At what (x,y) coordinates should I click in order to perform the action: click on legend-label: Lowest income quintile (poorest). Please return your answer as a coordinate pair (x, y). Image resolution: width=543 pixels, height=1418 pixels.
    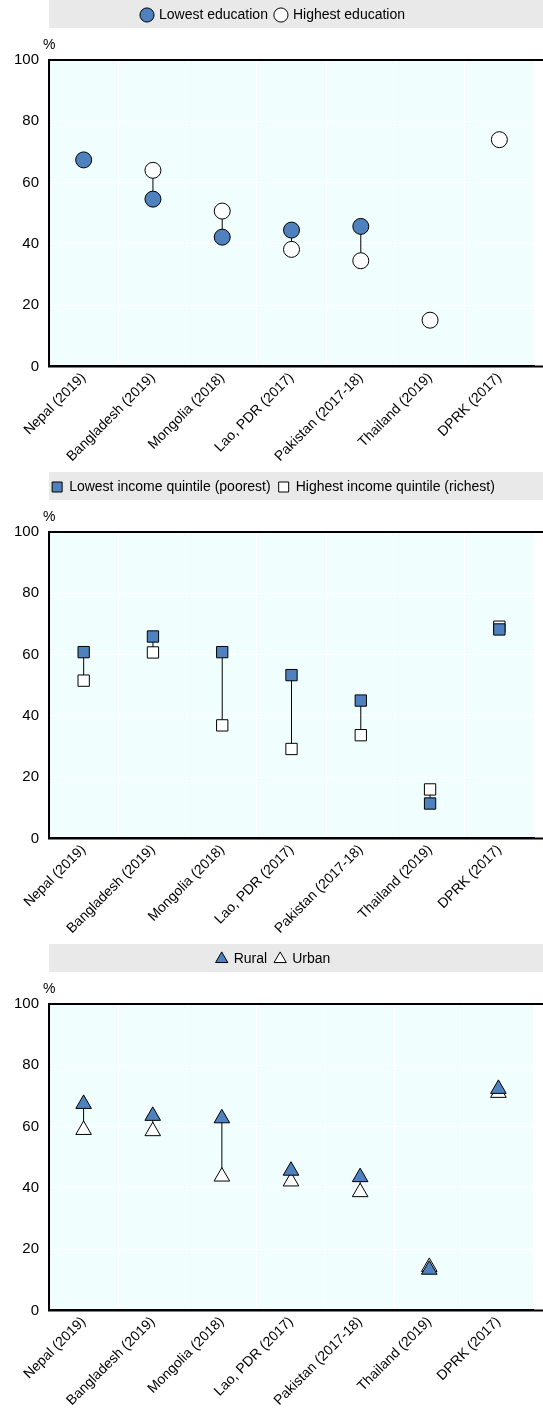
    Looking at the image, I should click on (170, 485).